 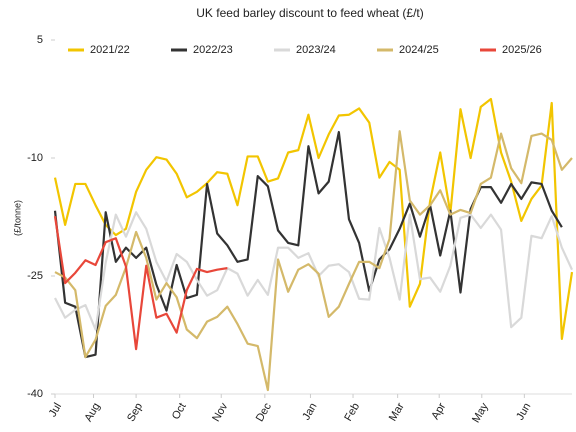 I want to click on legend-label: 2023/24, so click(x=316, y=50).